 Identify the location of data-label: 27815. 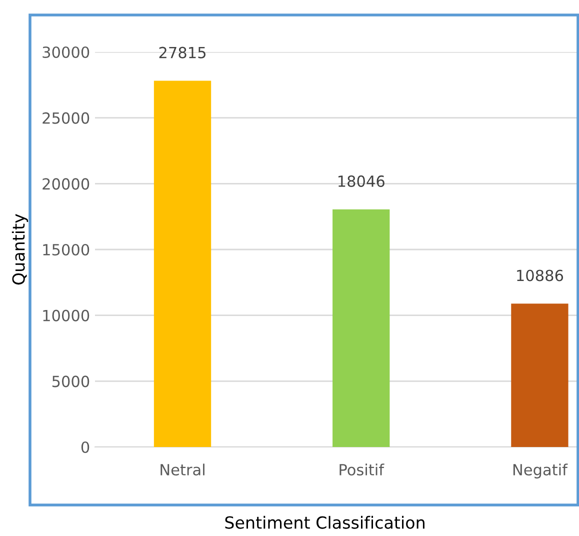
(182, 52).